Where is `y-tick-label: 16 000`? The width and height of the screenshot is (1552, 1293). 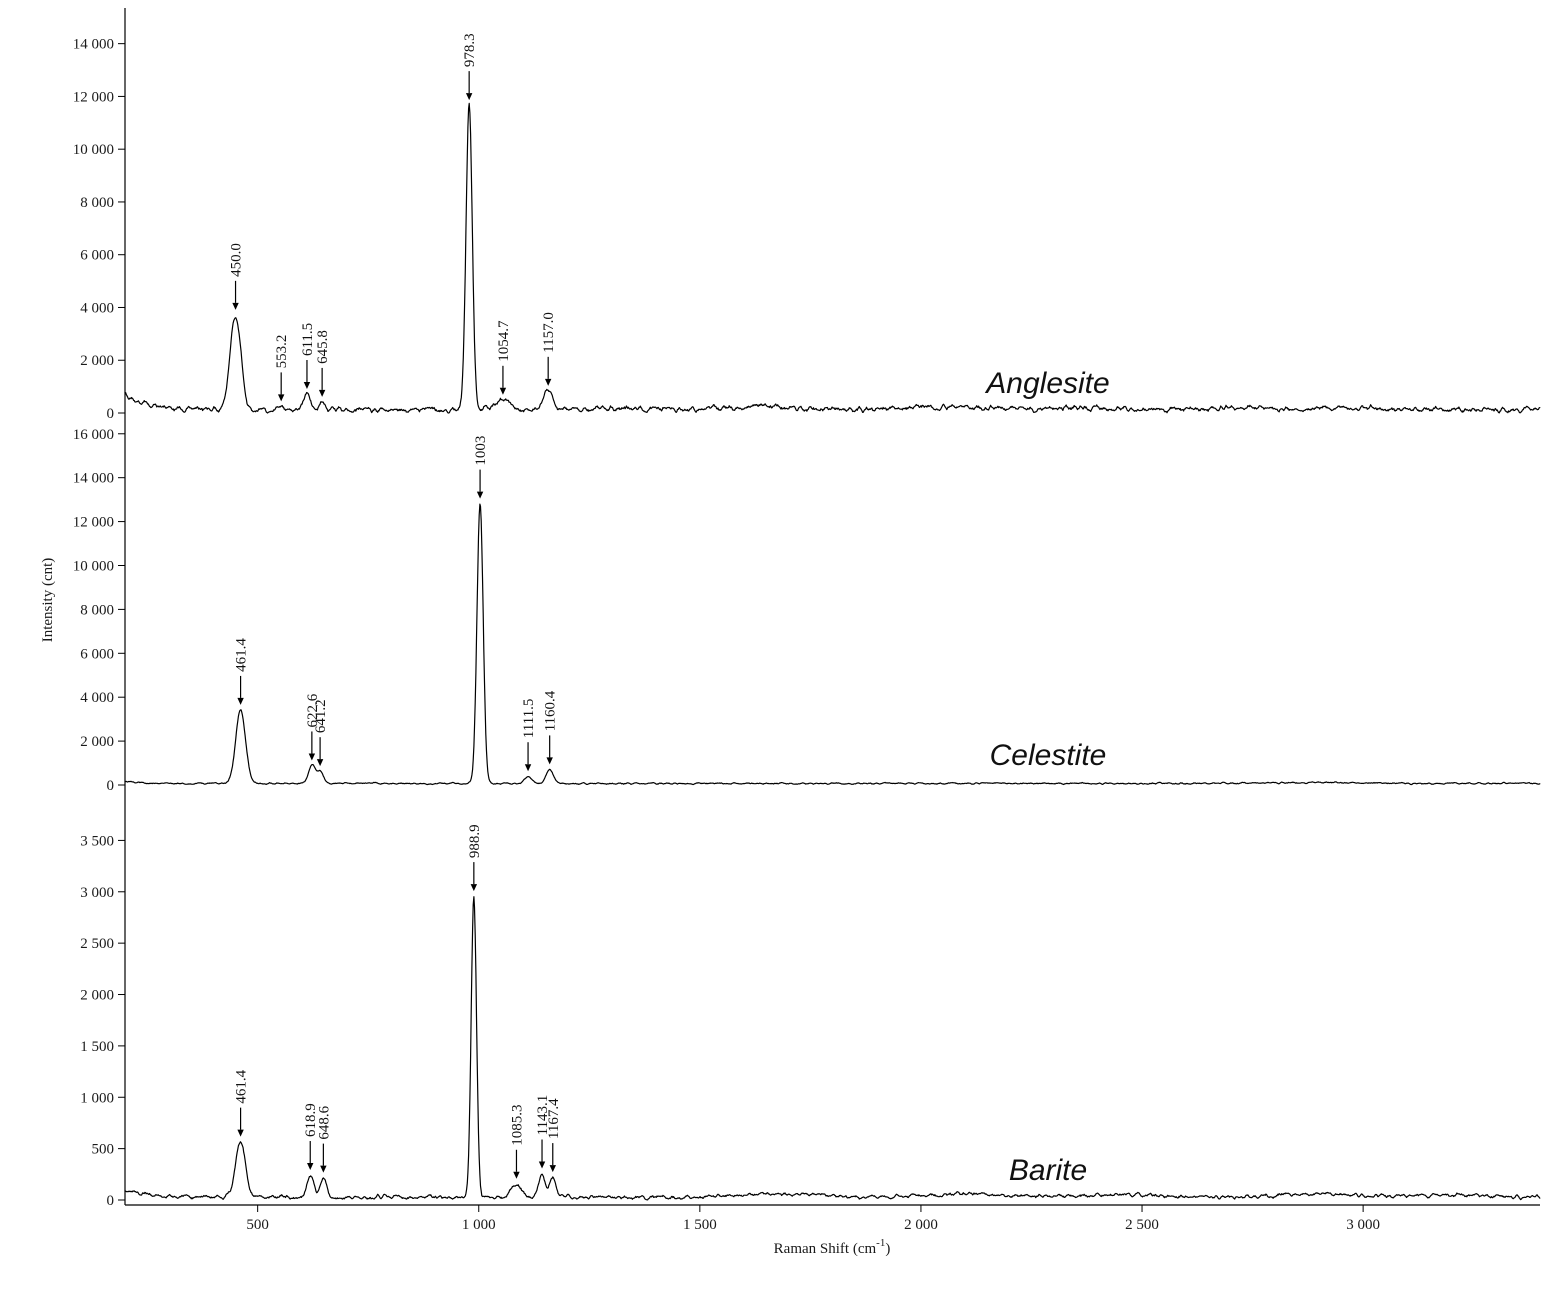 y-tick-label: 16 000 is located at coordinates (93, 435).